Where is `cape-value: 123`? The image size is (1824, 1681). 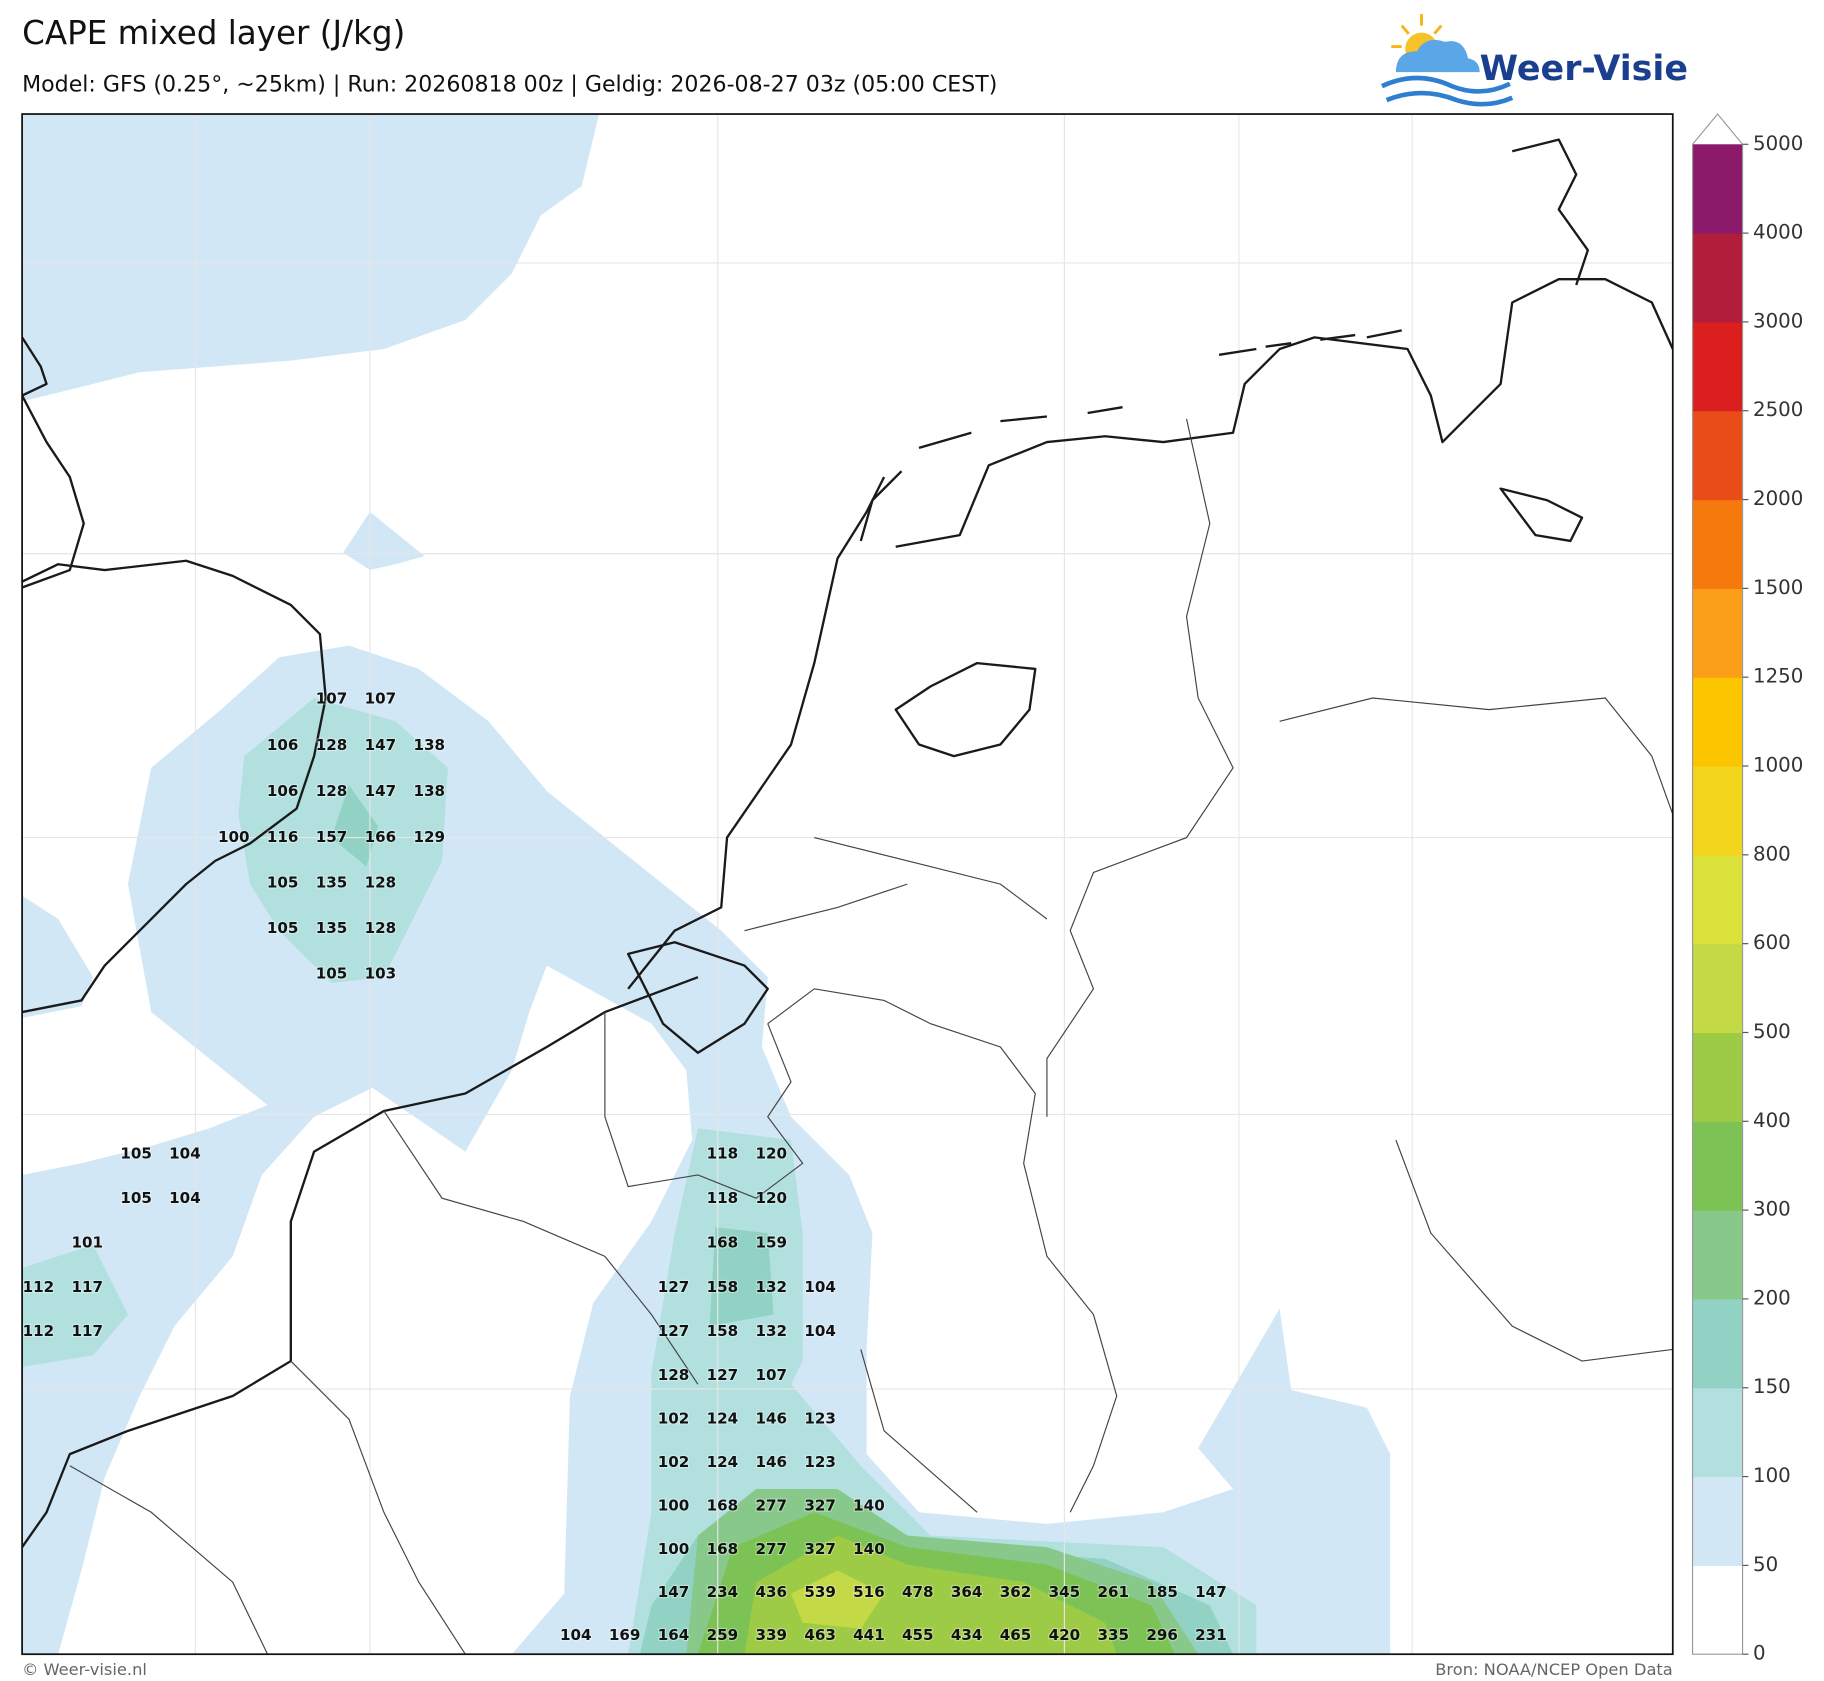 cape-value: 123 is located at coordinates (820, 1462).